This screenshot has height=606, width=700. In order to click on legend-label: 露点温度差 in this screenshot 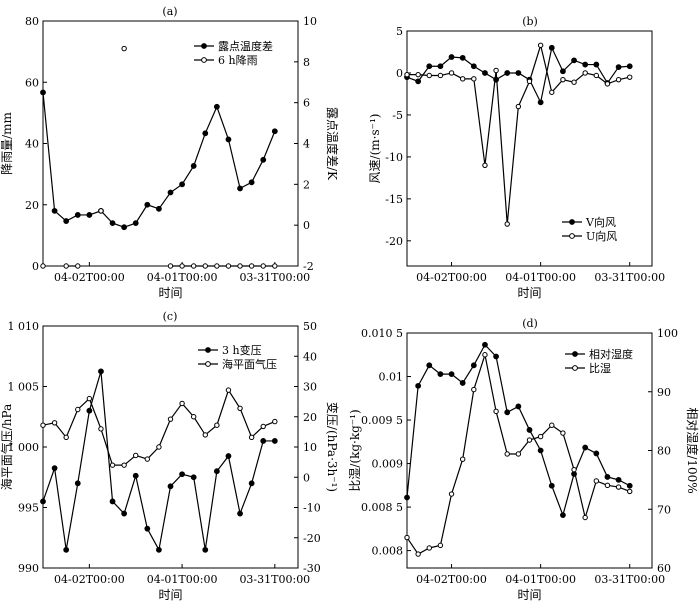, I will do `click(245, 46)`.